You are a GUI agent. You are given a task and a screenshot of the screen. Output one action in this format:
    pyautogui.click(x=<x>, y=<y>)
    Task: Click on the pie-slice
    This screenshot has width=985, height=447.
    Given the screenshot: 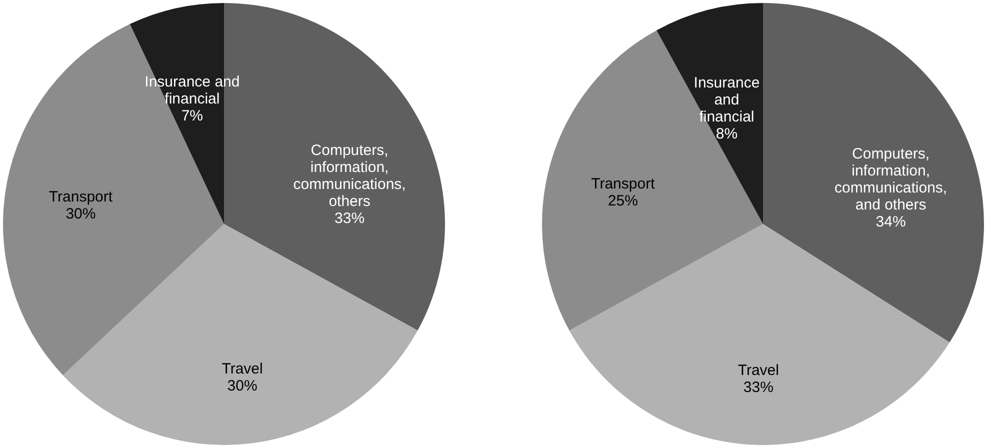 What is the action you would take?
    pyautogui.click(x=709, y=113)
    